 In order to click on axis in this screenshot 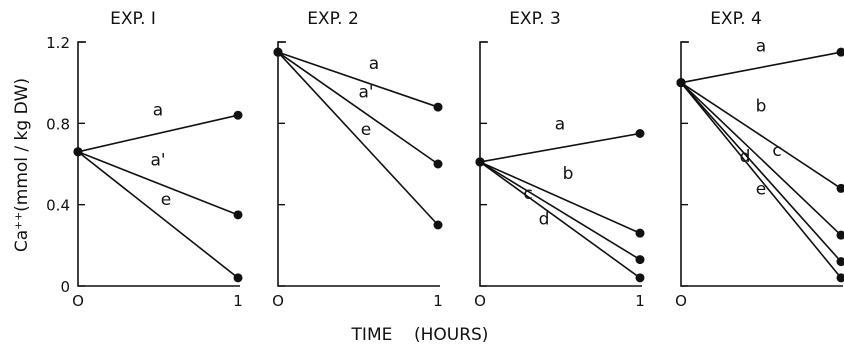, I will do `click(560, 164)`.